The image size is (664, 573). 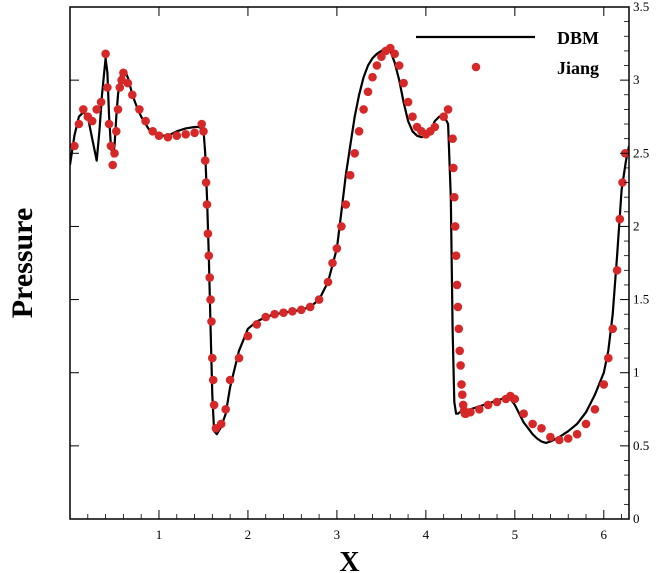 What do you see at coordinates (641, 299) in the screenshot?
I see `y-tick-label: 1.5` at bounding box center [641, 299].